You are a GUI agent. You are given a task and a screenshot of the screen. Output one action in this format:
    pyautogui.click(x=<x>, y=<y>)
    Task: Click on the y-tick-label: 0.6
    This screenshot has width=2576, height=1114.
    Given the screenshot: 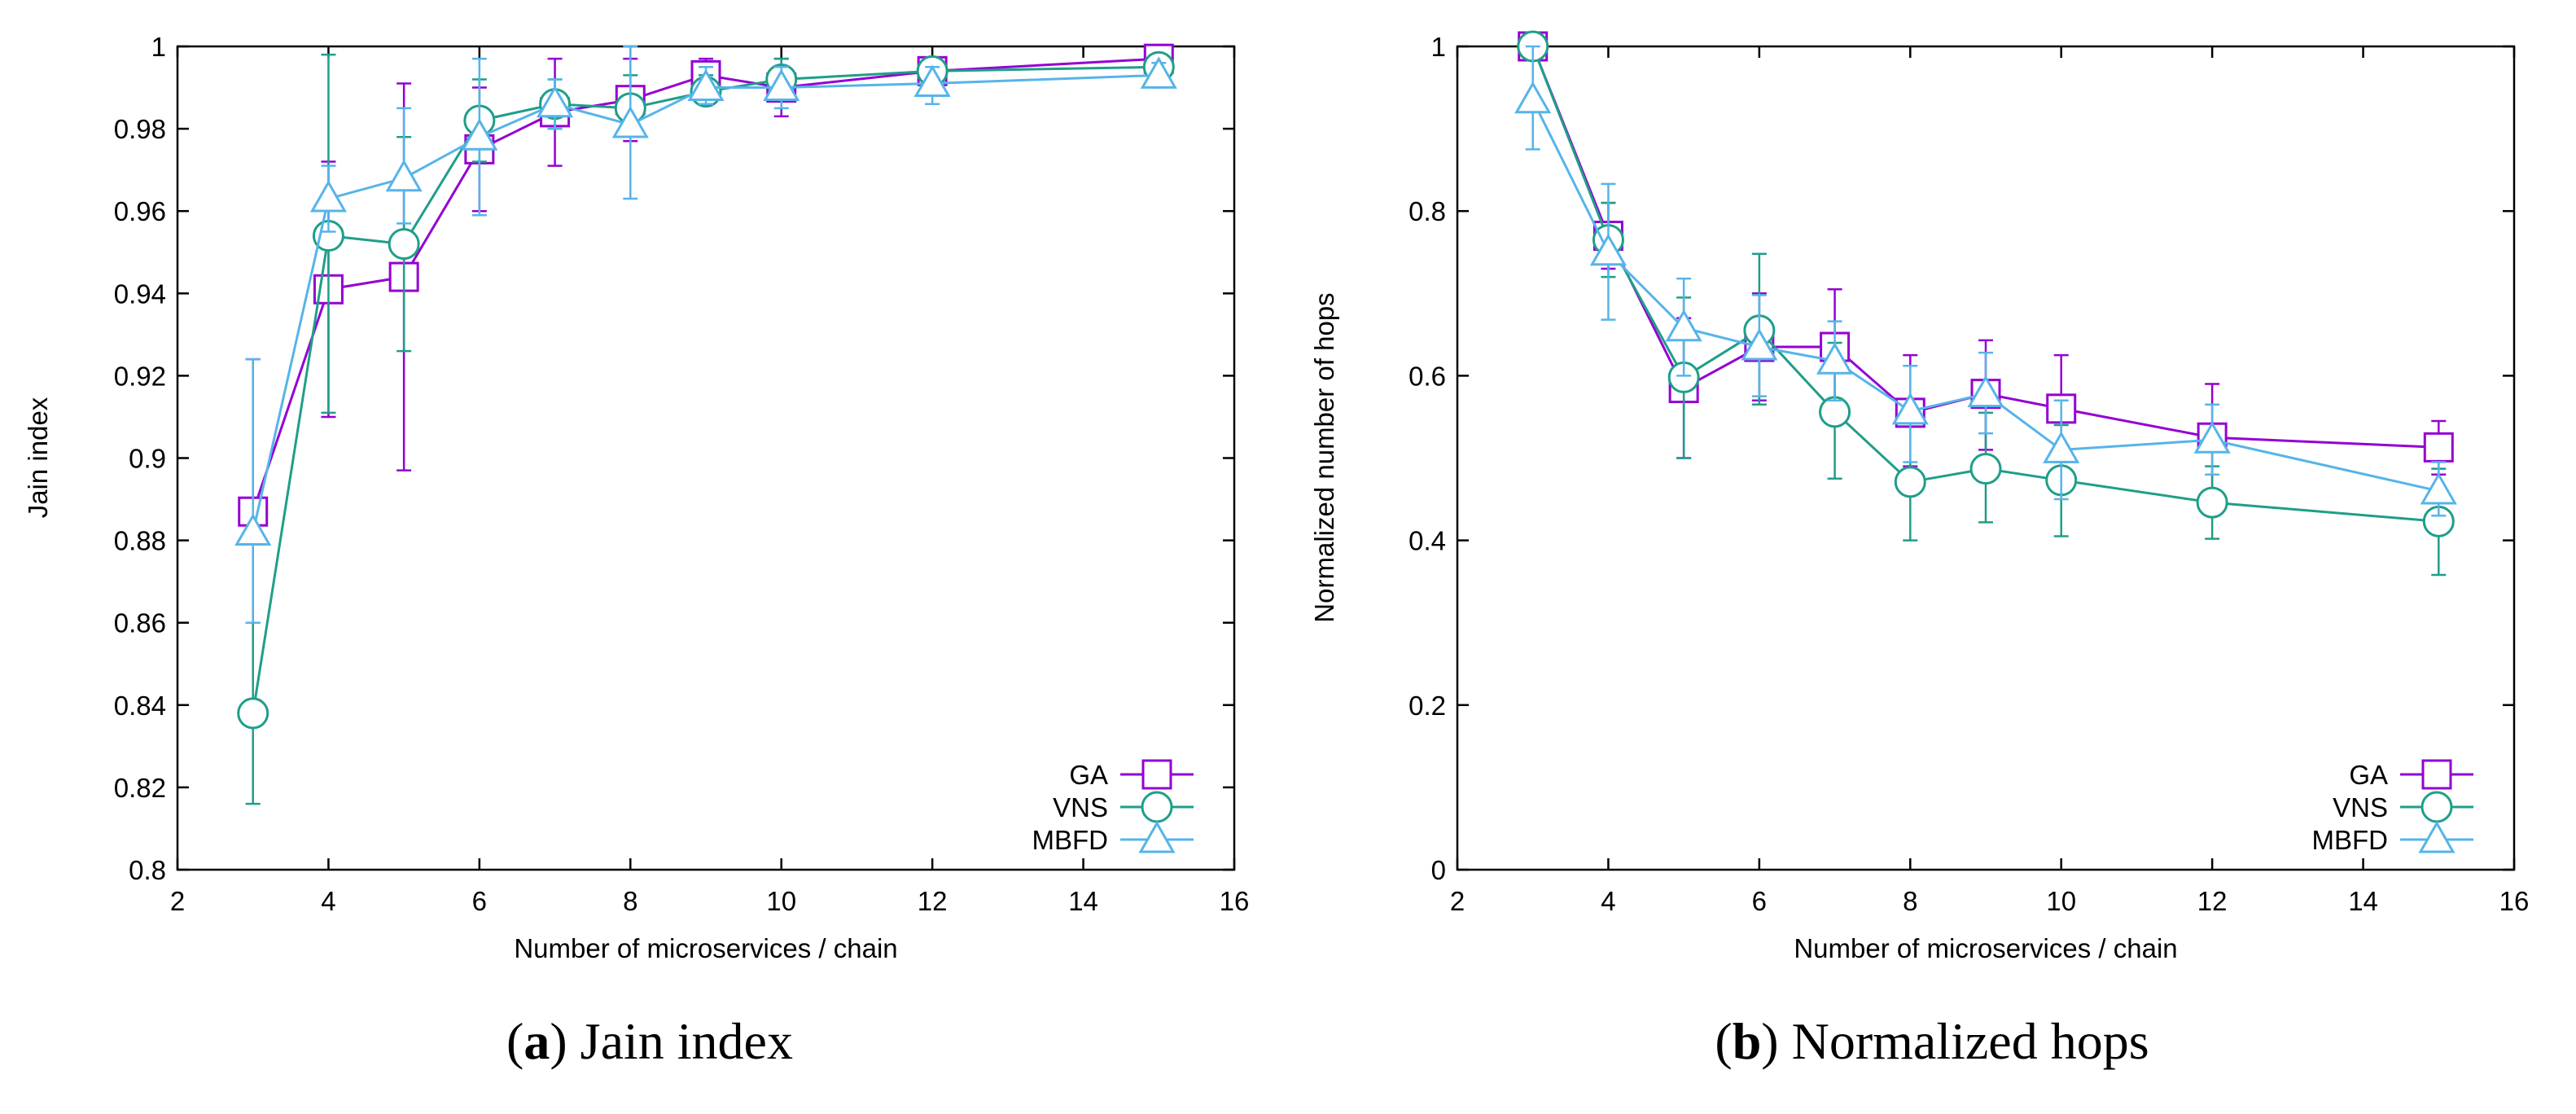 What is the action you would take?
    pyautogui.click(x=1427, y=376)
    